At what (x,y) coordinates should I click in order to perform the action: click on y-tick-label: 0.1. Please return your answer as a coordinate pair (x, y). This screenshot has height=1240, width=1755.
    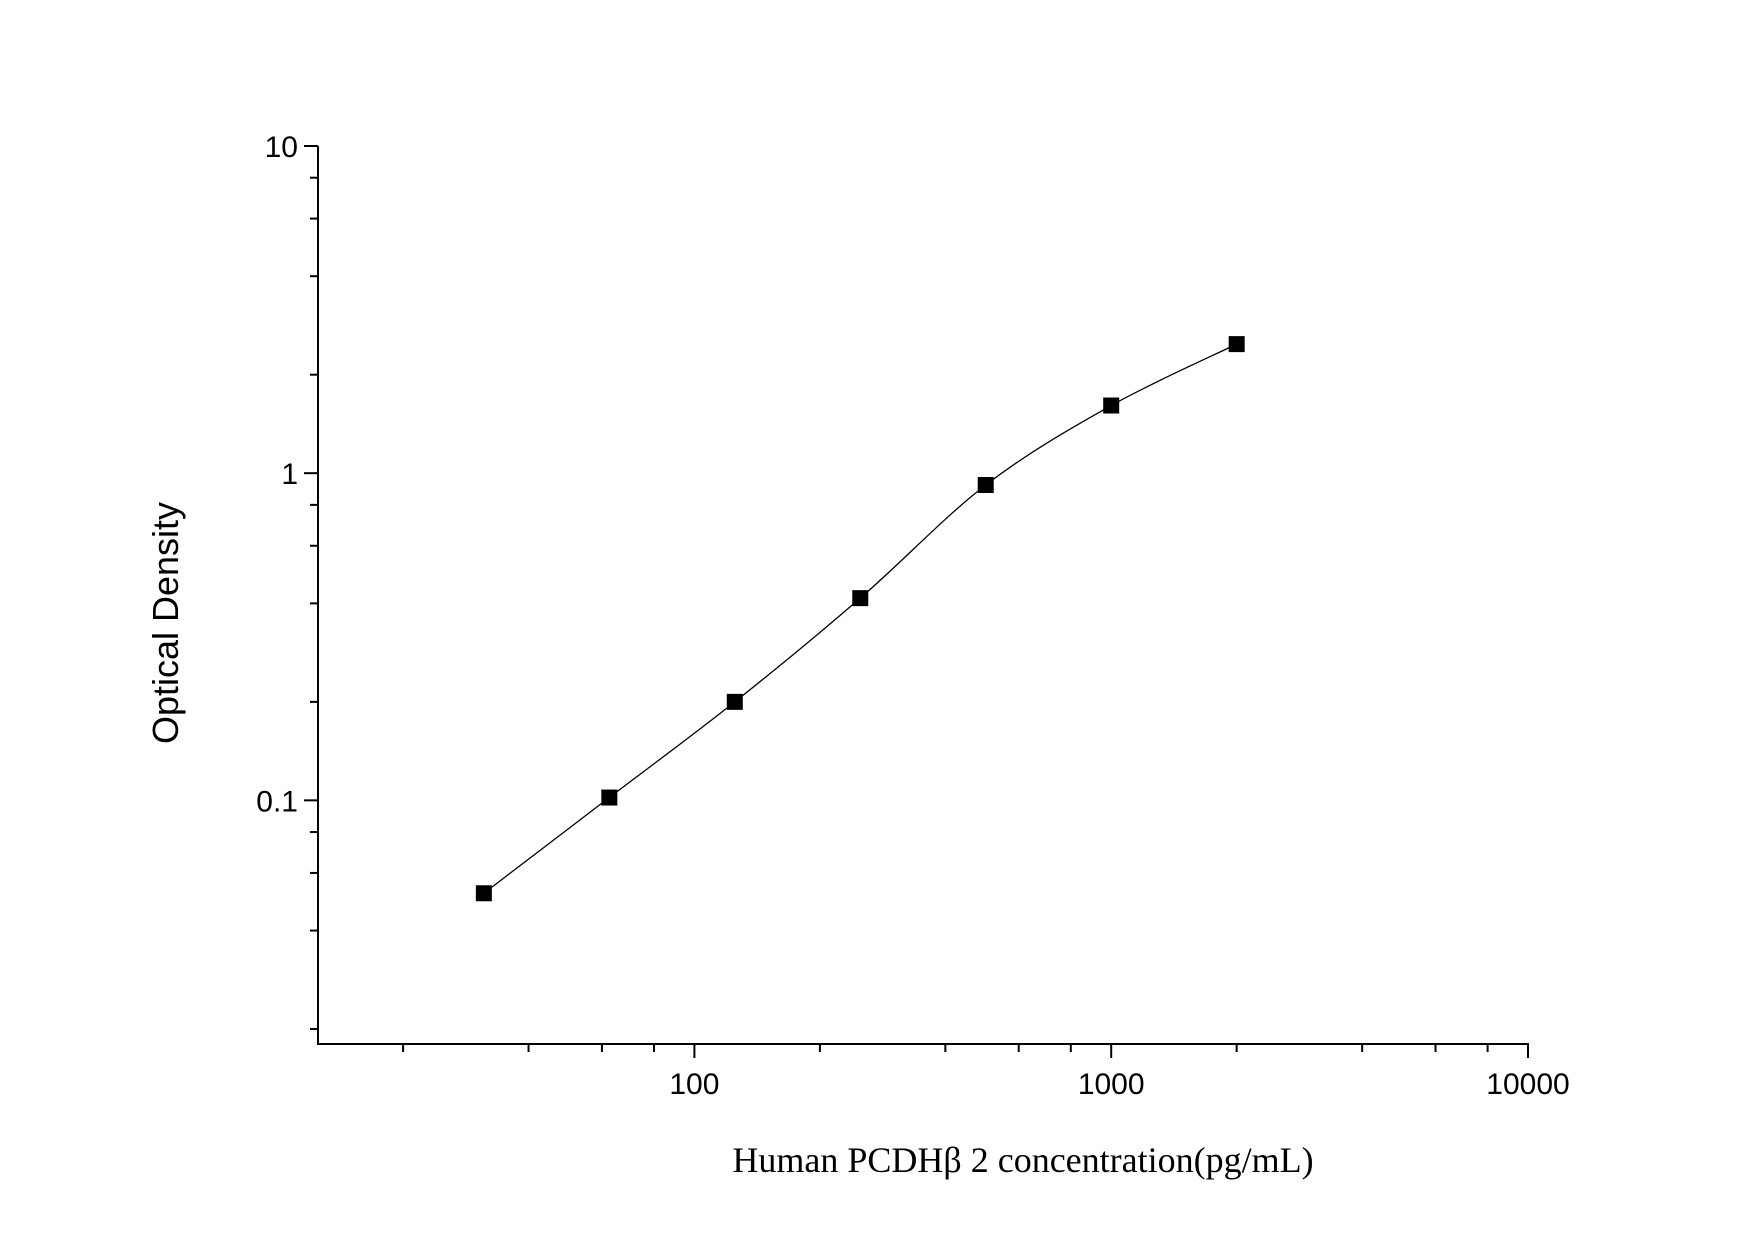
    Looking at the image, I should click on (277, 801).